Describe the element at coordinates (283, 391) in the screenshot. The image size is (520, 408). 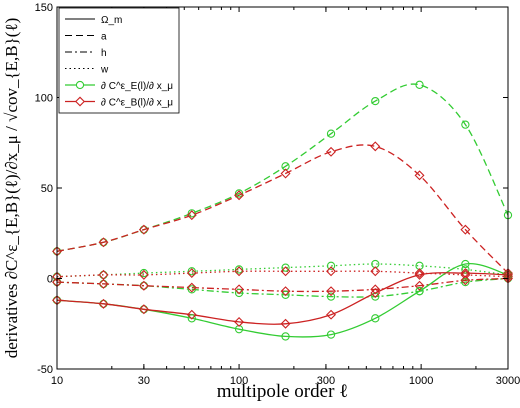
I see `x-axis-label: multipole order ℓ` at that location.